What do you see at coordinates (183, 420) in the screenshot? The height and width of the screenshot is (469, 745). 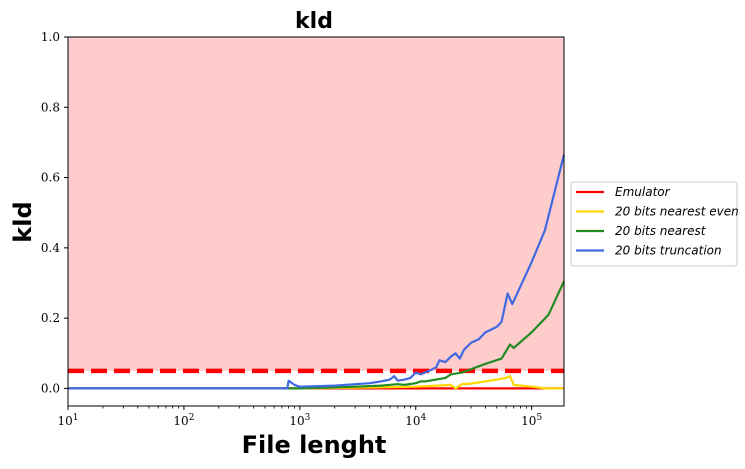 I see `x-tick-label: 10²` at bounding box center [183, 420].